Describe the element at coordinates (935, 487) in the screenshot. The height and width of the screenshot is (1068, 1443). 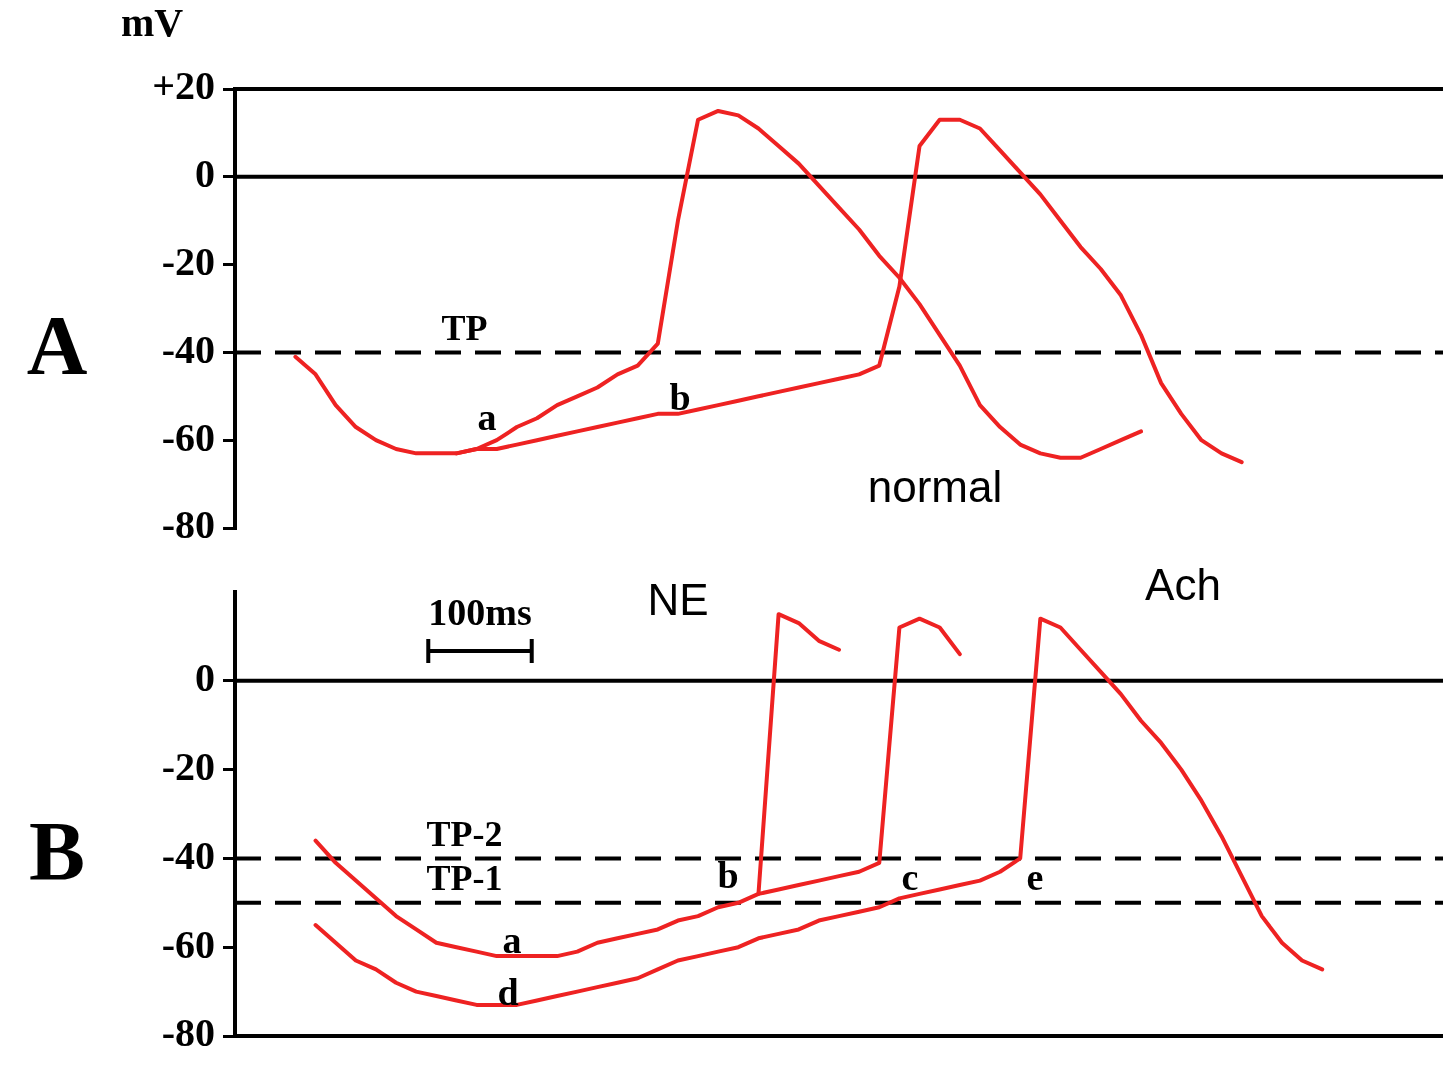
I see `annotation: normal` at that location.